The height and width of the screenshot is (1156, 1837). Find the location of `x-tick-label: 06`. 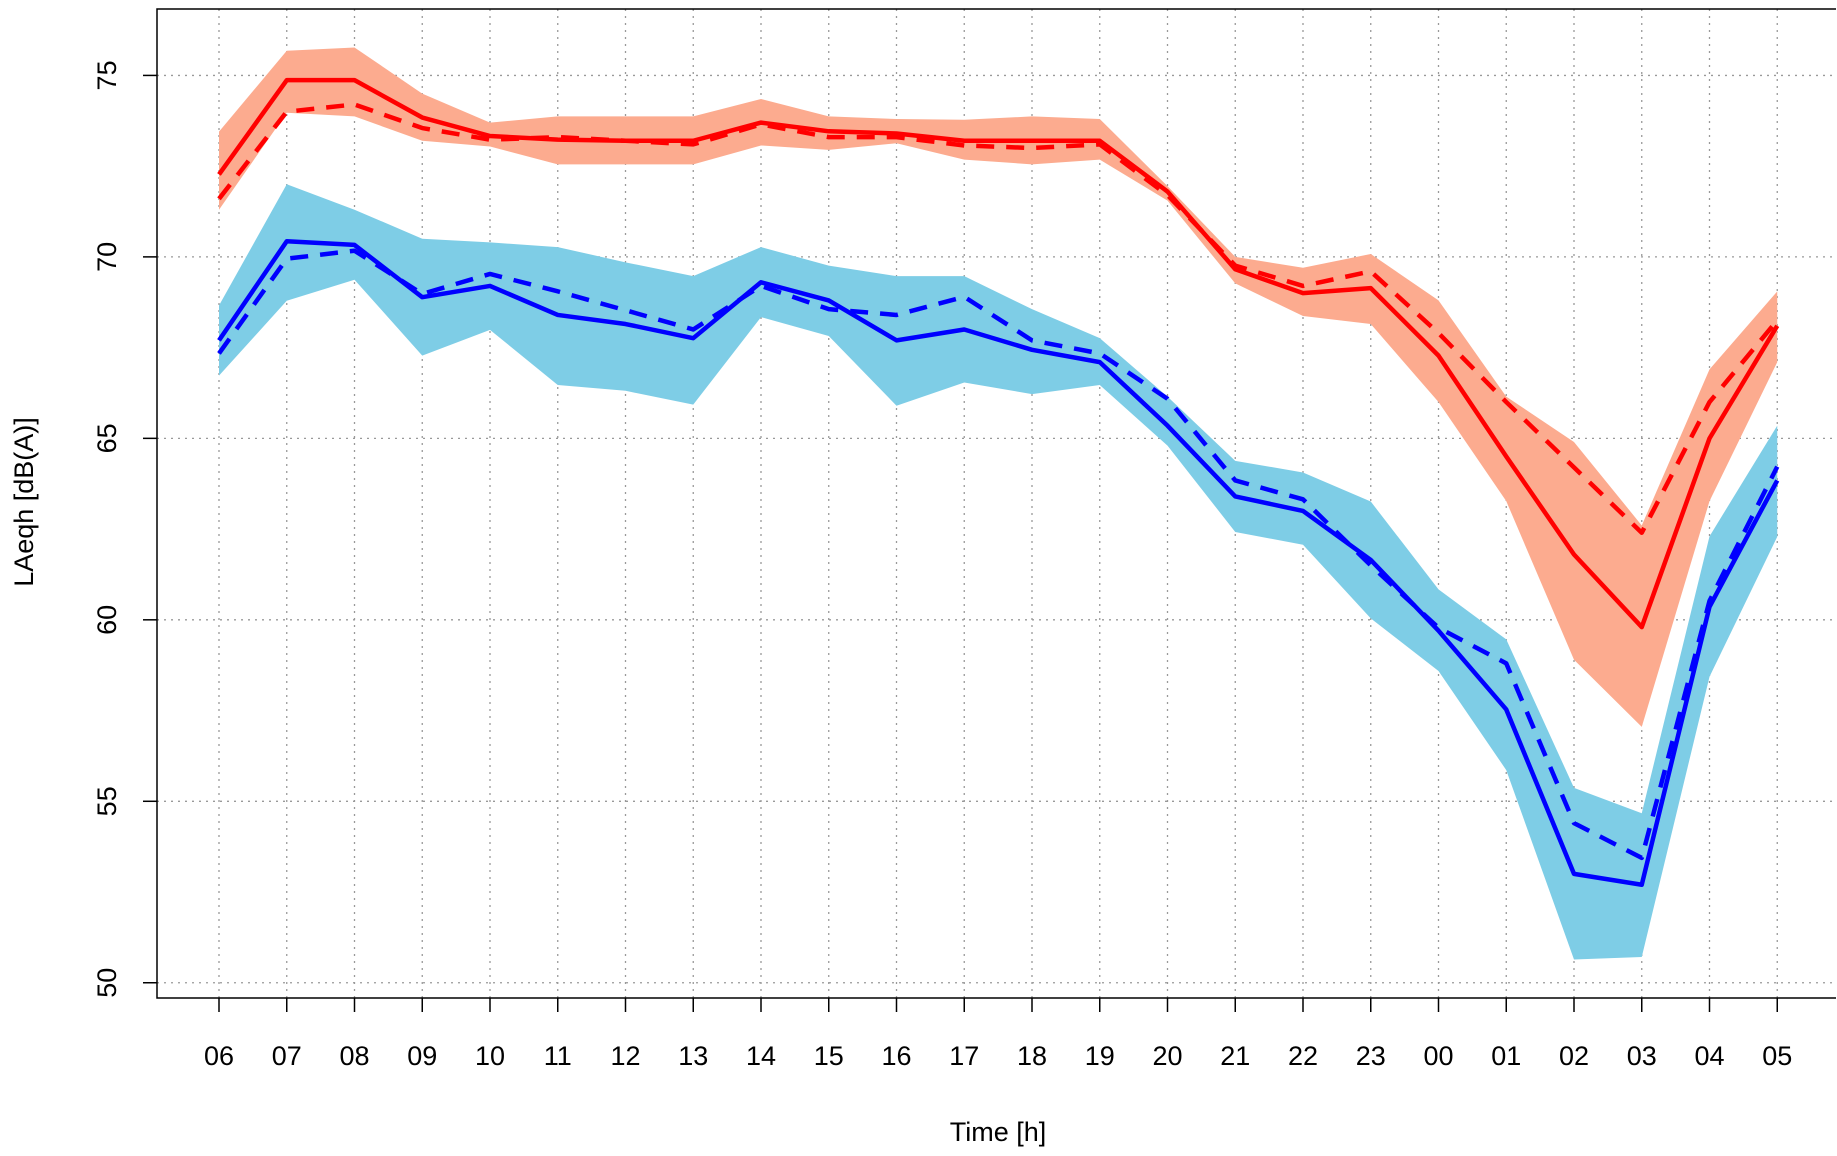

x-tick-label: 06 is located at coordinates (219, 1056).